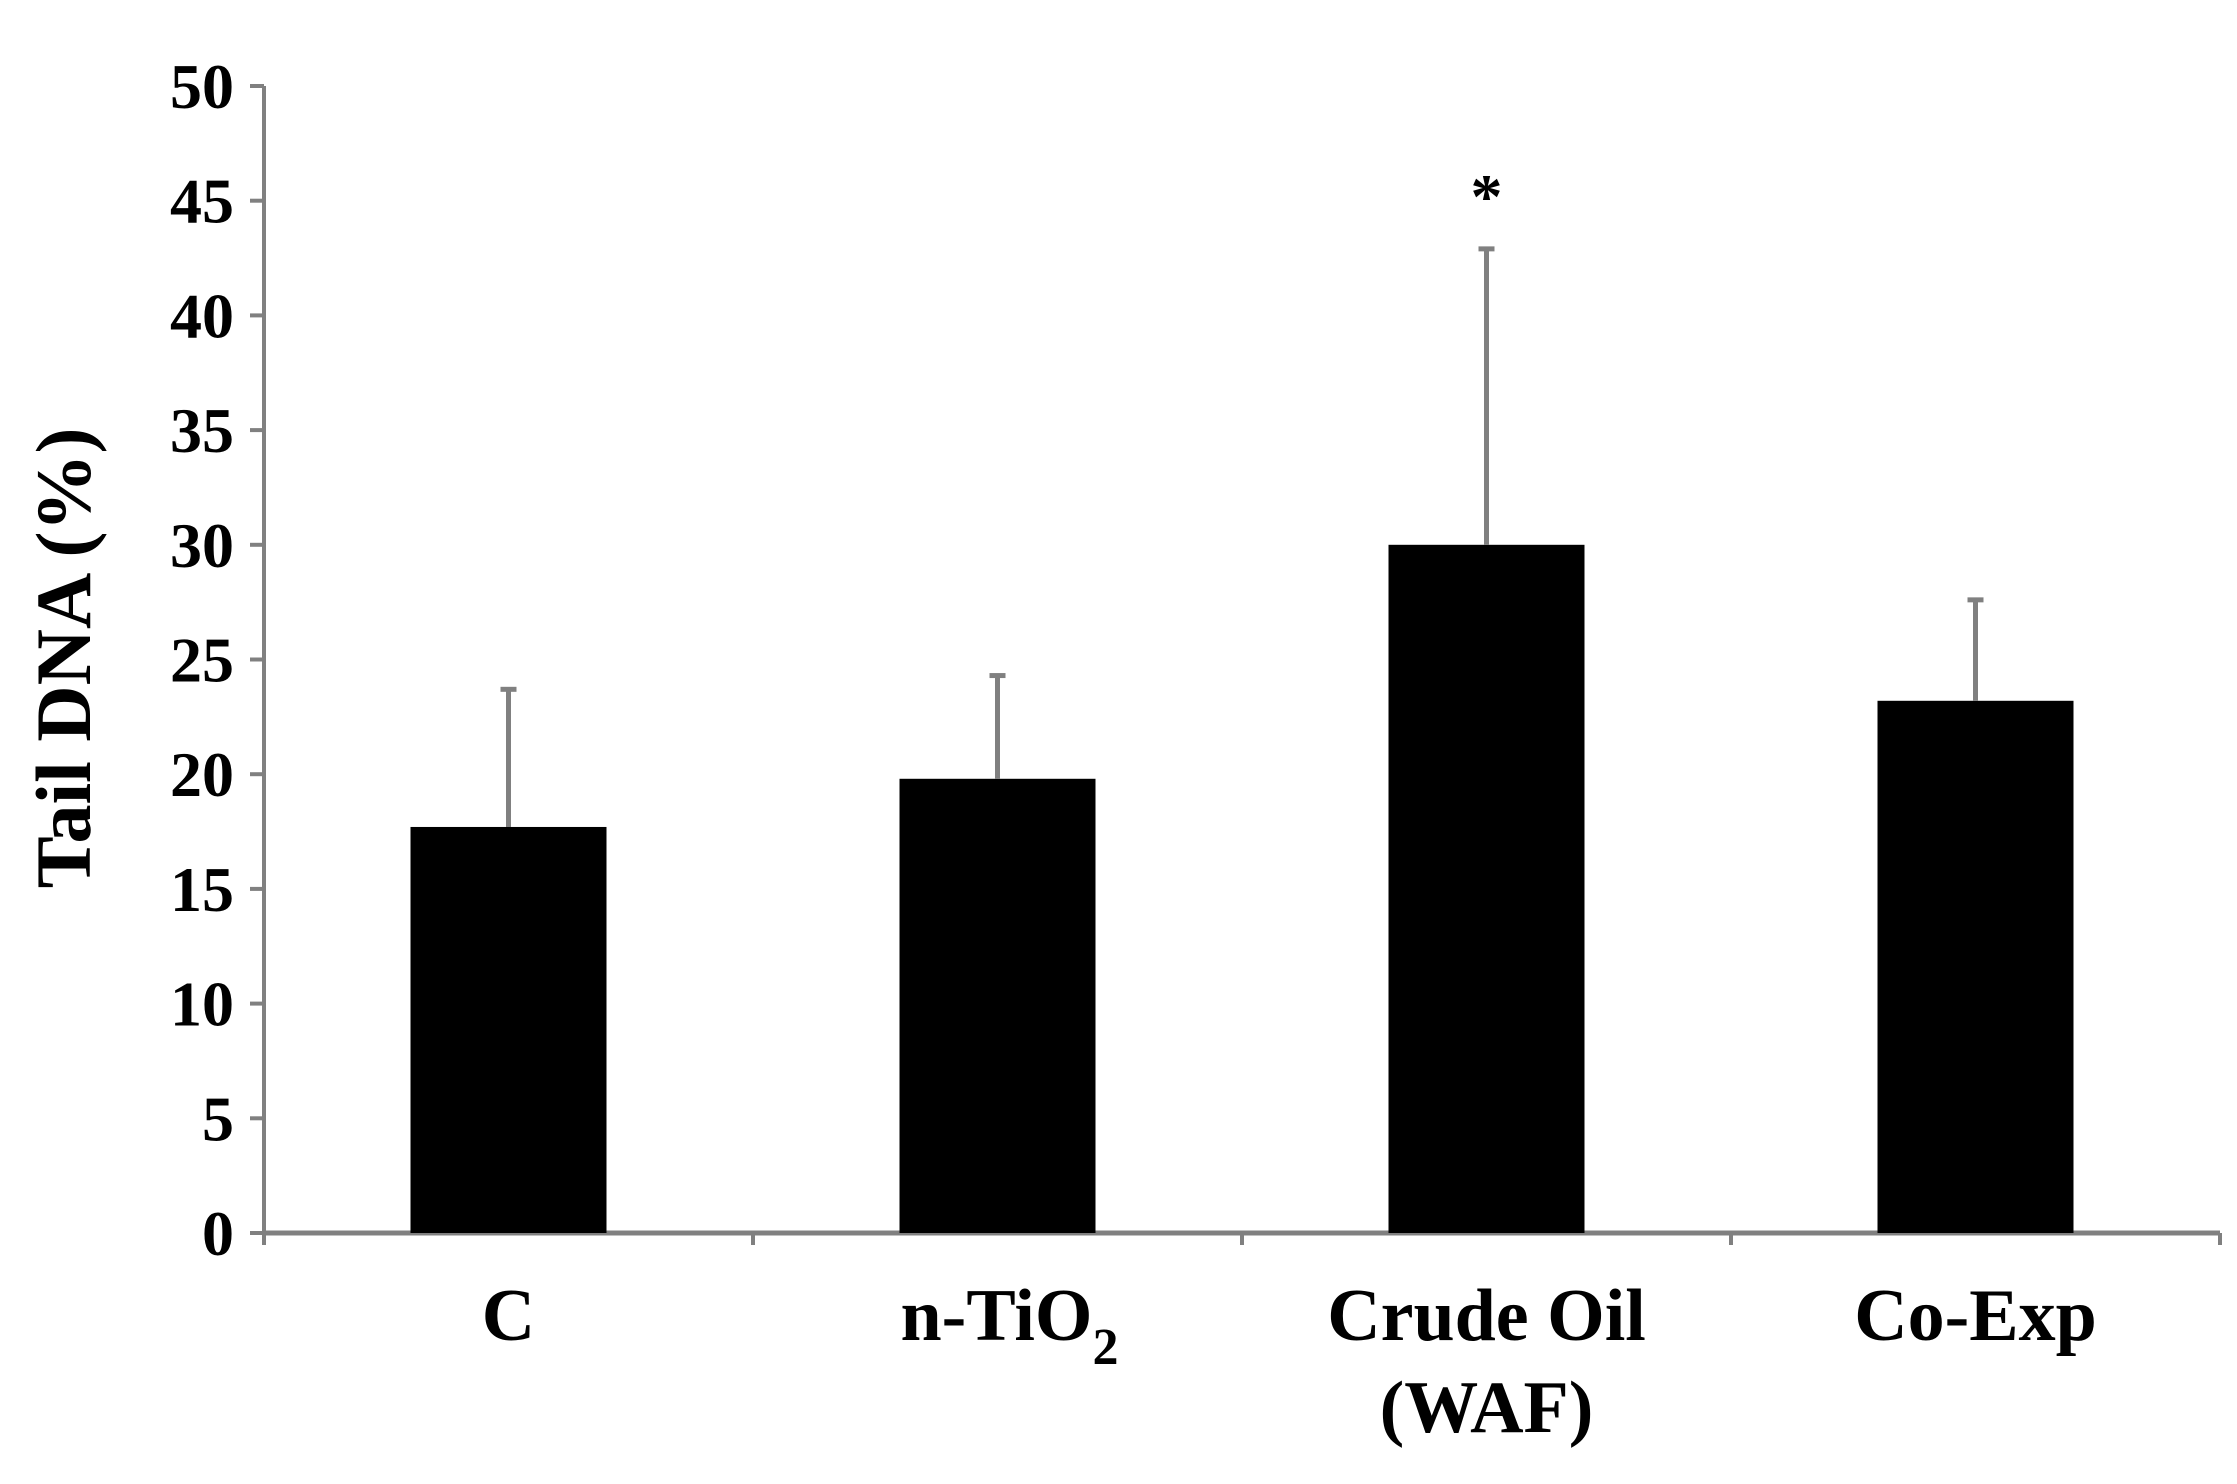 The height and width of the screenshot is (1484, 2237). I want to click on y-tick-label: 10, so click(202, 1004).